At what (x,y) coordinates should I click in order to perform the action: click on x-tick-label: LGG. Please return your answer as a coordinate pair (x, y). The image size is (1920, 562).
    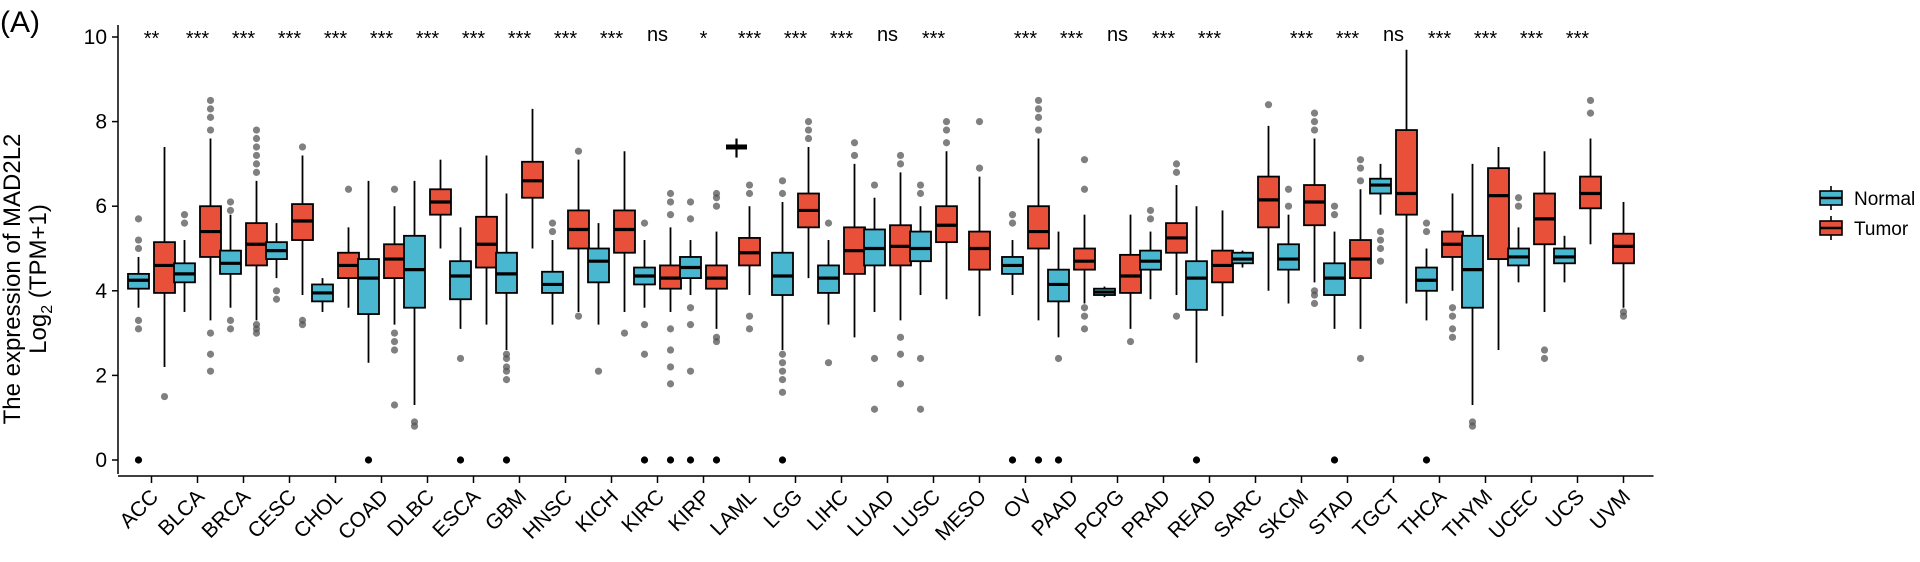
    Looking at the image, I should click on (783, 509).